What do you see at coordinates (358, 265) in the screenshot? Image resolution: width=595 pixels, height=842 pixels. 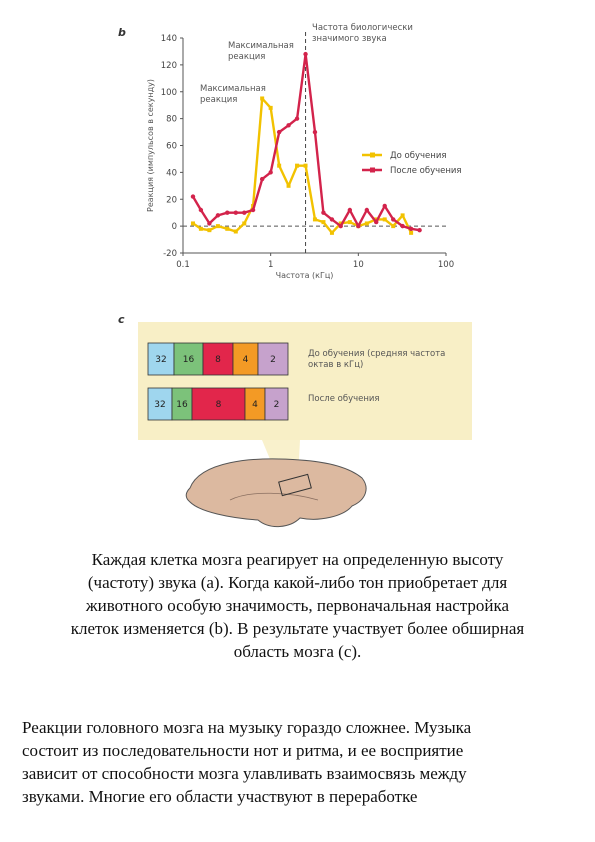 I see `x-tick-label: 10` at bounding box center [358, 265].